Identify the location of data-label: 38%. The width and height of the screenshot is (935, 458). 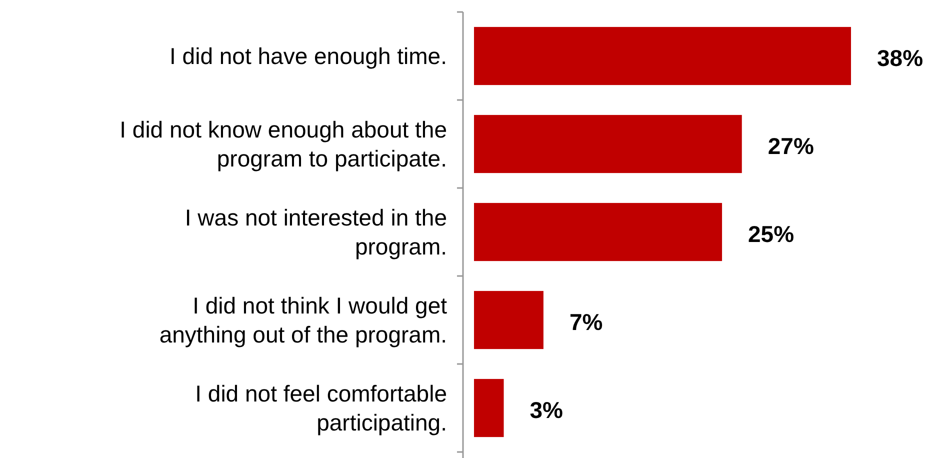
(900, 58).